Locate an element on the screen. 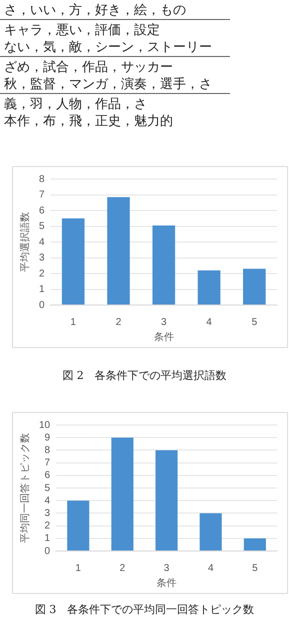 The height and width of the screenshot is (620, 289). text: 秋，監督，マンガ，演奏，選手，さ is located at coordinates (115, 85).